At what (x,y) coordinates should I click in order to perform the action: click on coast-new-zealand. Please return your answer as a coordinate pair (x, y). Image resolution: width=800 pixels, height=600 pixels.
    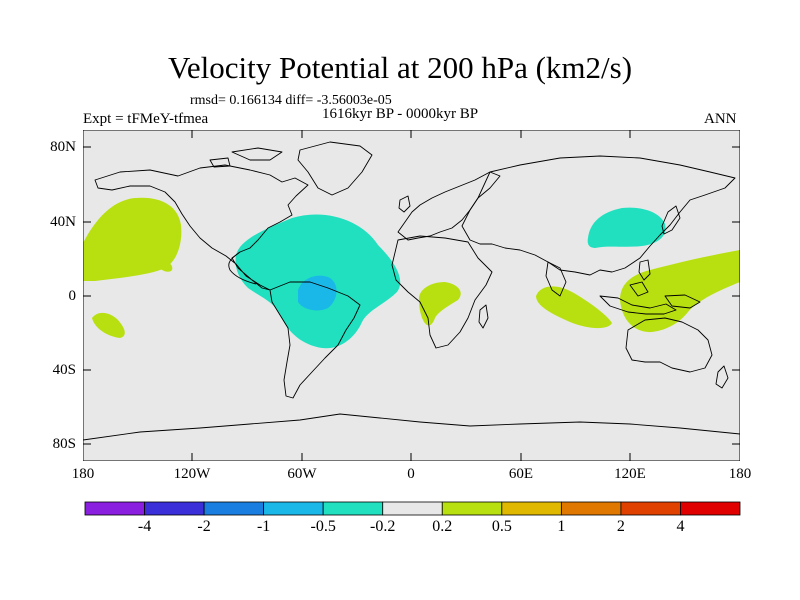
    Looking at the image, I should click on (722, 377).